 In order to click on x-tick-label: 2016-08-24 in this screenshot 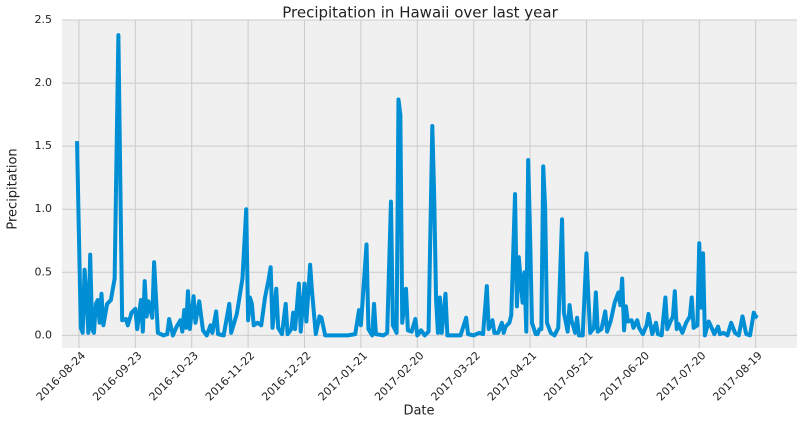, I will do `click(61, 376)`.